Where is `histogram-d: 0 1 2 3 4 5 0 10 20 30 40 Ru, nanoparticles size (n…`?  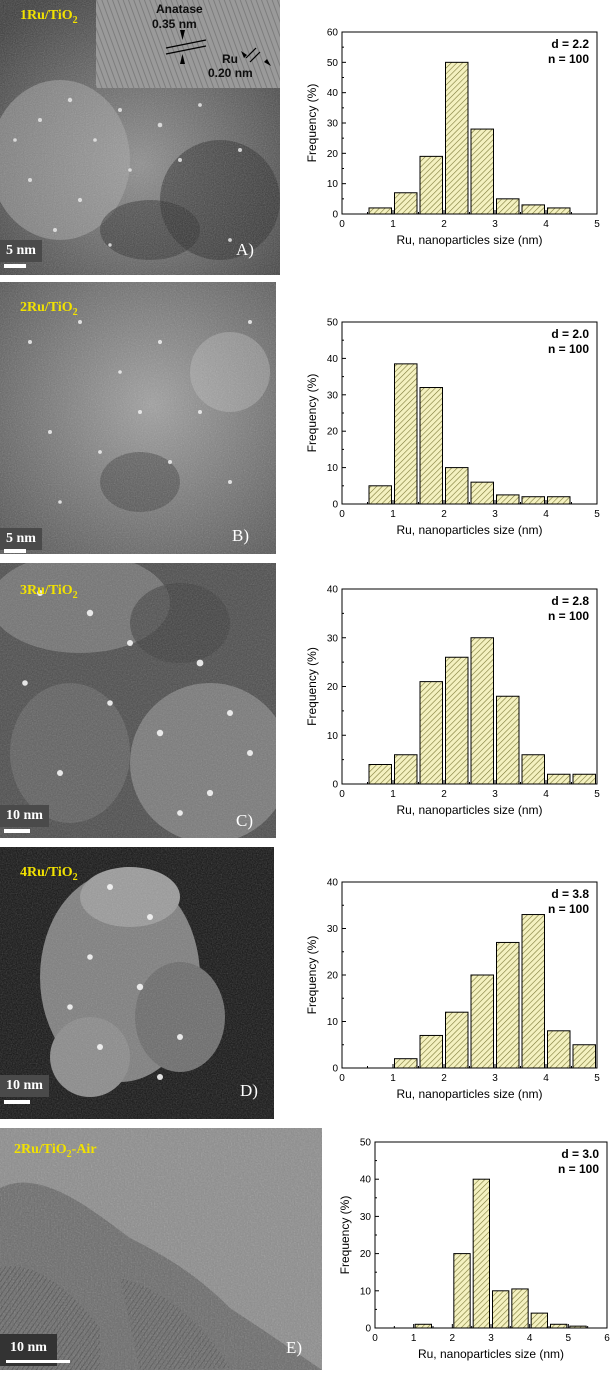
histogram-d: 0 1 2 3 4 5 0 10 20 30 40 Ru, nanoparticles size (n… is located at coordinates (450, 992).